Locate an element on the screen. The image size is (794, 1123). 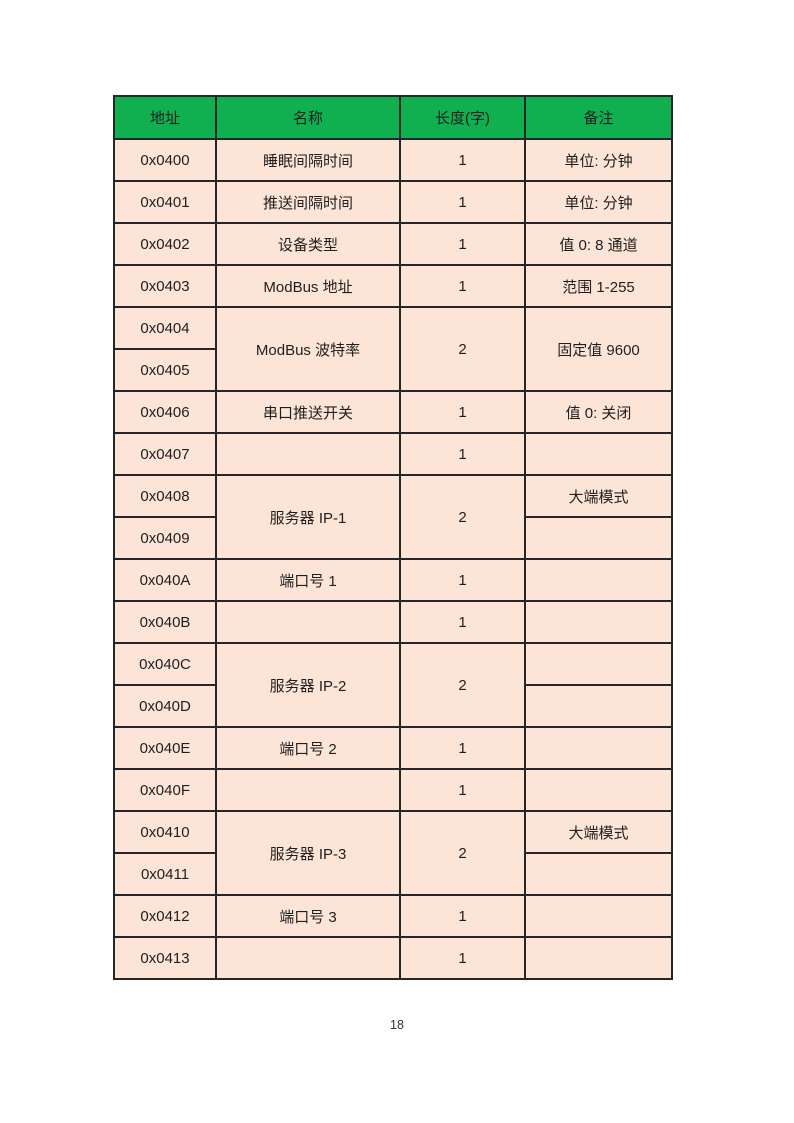
table-header-row: 地址 名称 长度(字) 备注 is located at coordinates (393, 117).